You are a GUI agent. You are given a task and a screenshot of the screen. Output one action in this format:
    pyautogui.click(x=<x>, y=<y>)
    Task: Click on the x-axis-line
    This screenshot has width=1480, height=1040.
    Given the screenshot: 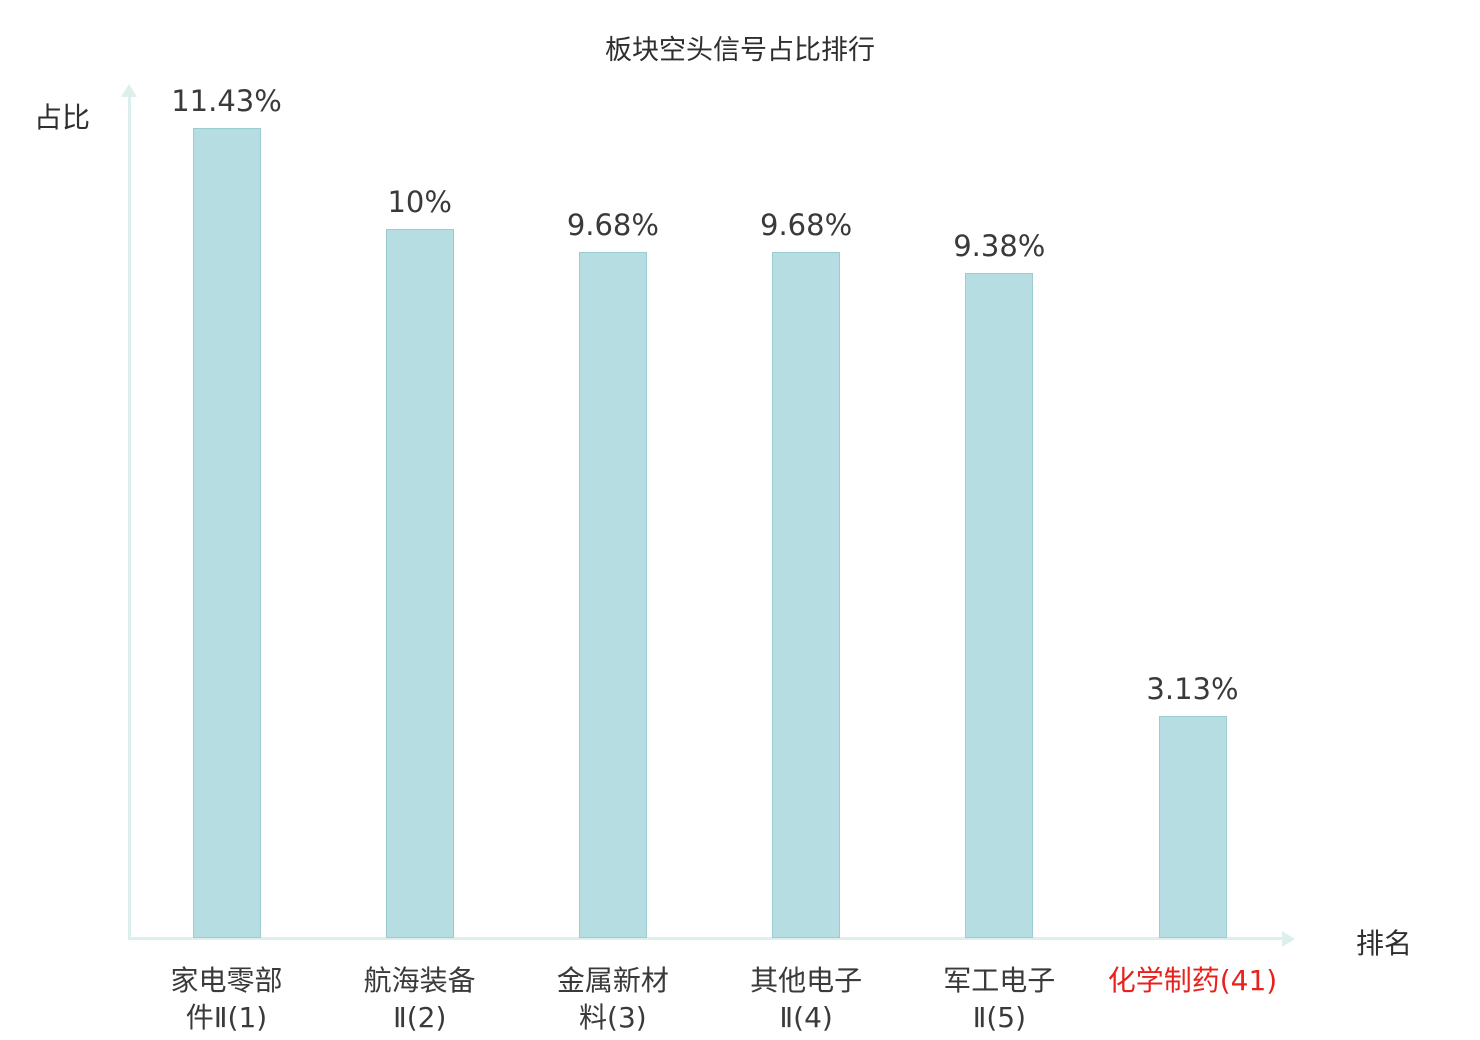 What is the action you would take?
    pyautogui.click(x=706, y=938)
    